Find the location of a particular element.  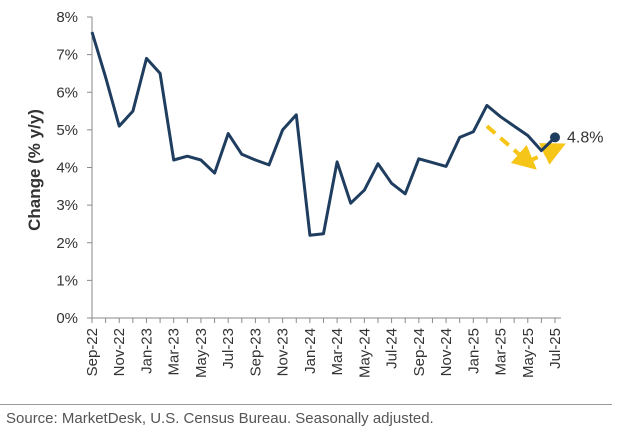

y-axis-label: Change (% y/y) is located at coordinates (34, 170).